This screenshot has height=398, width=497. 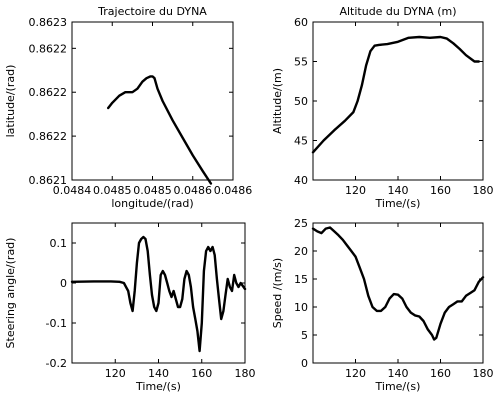 What do you see at coordinates (301, 279) in the screenshot?
I see `y-tick-label: 15` at bounding box center [301, 279].